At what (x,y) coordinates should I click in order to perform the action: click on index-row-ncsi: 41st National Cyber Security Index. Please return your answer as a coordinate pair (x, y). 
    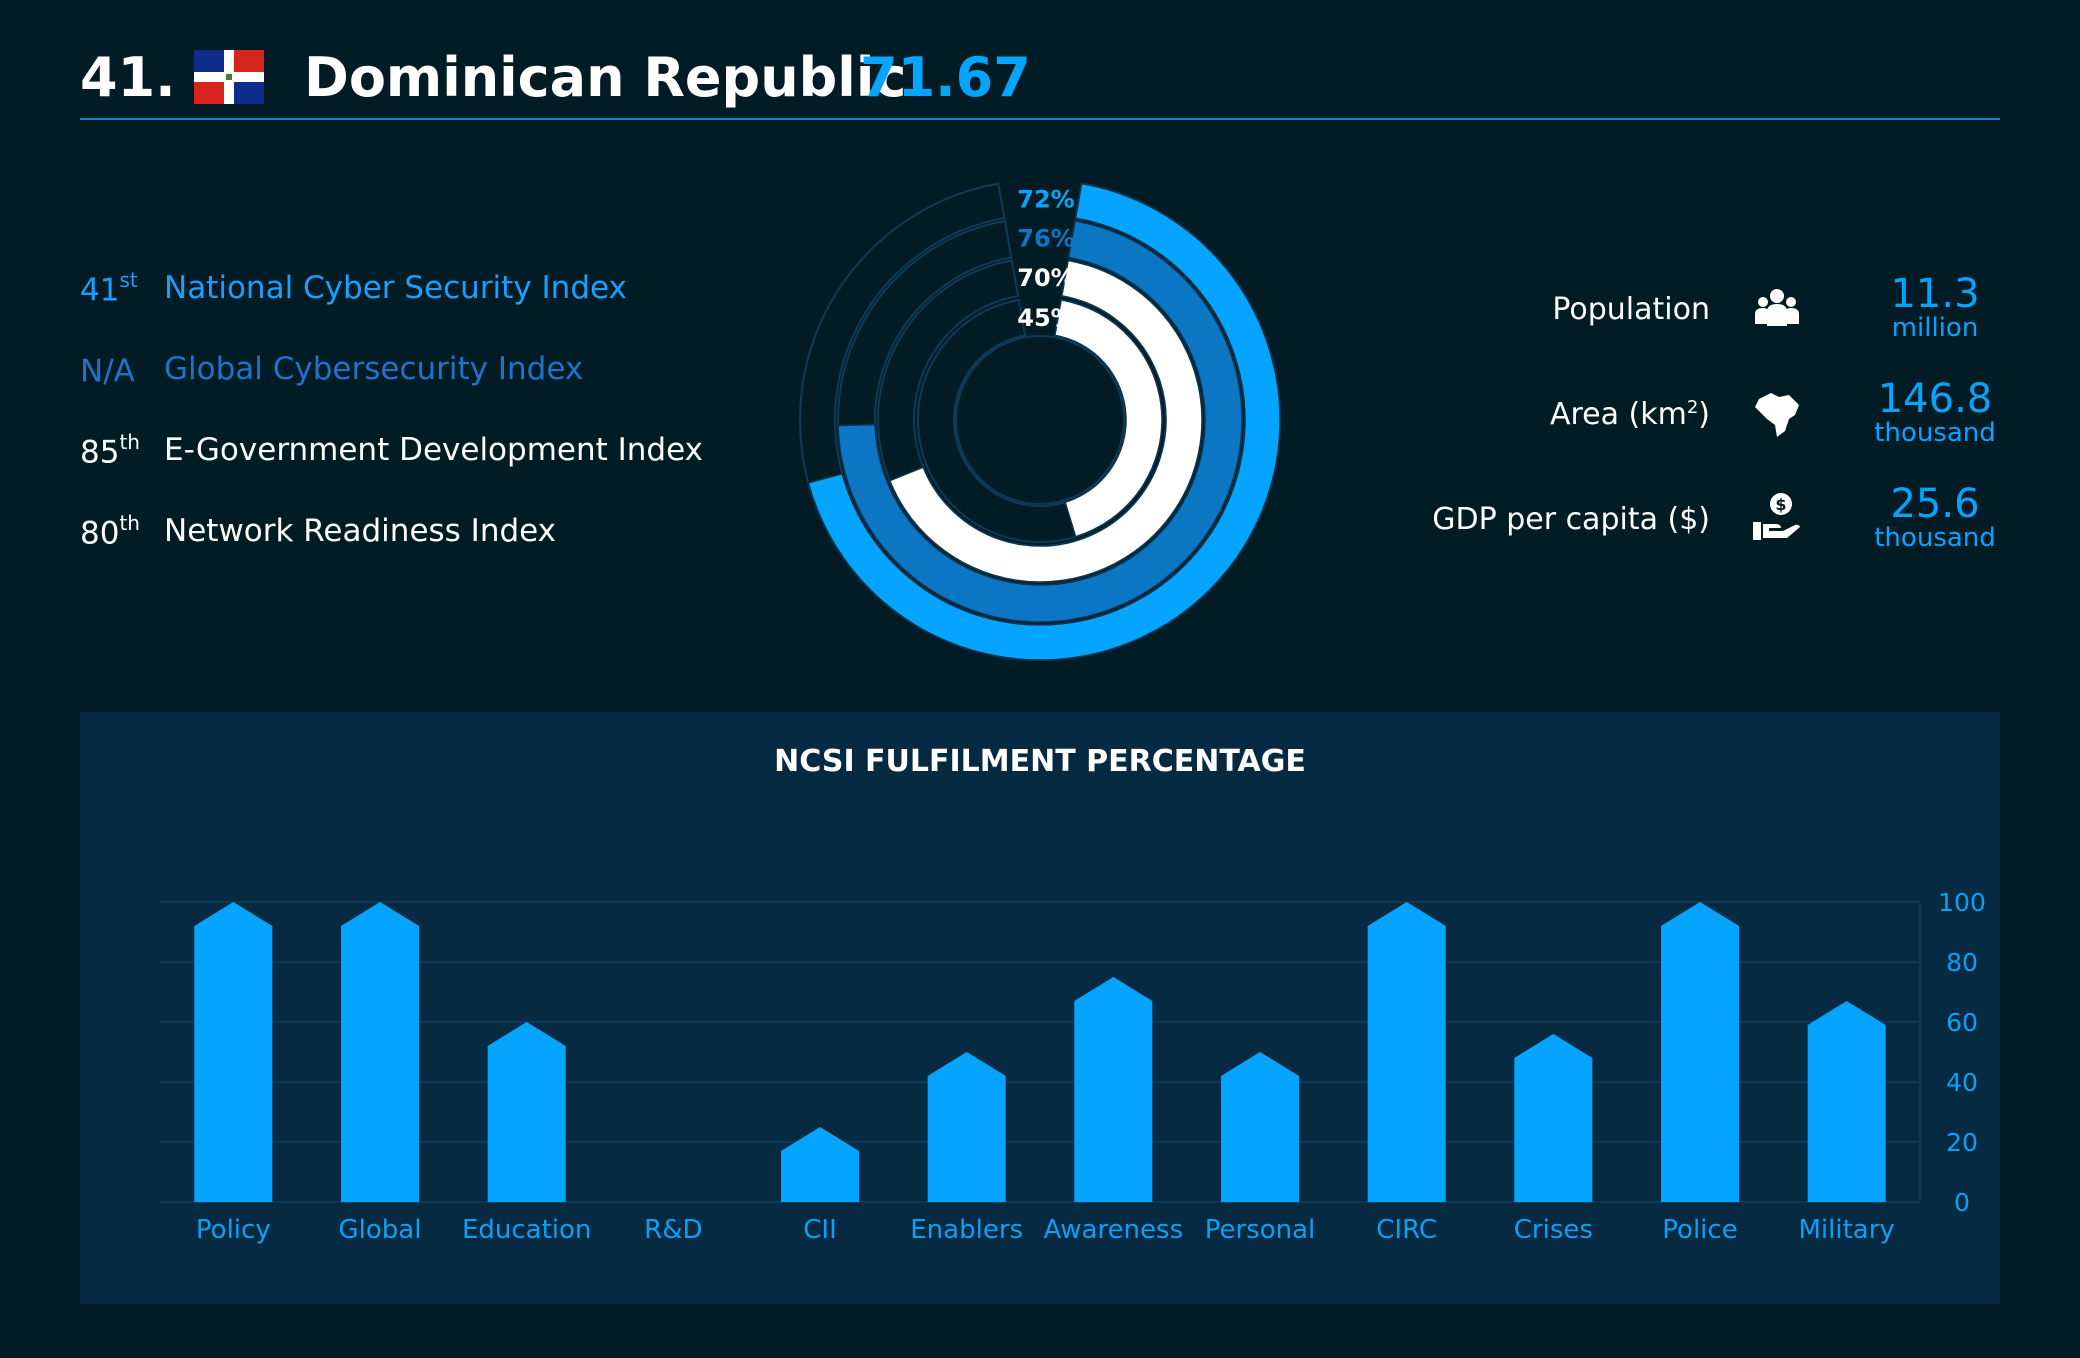
    Looking at the image, I should click on (400, 299).